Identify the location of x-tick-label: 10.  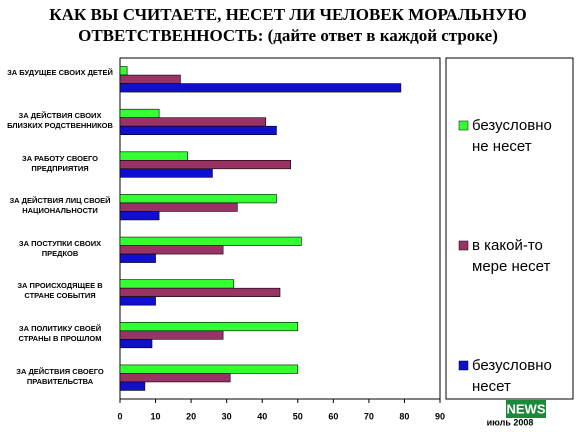
(156, 416).